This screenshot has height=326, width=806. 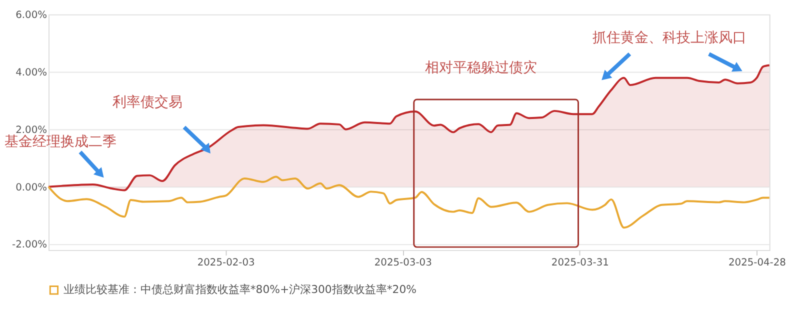 I want to click on line-series, so click(x=409, y=202).